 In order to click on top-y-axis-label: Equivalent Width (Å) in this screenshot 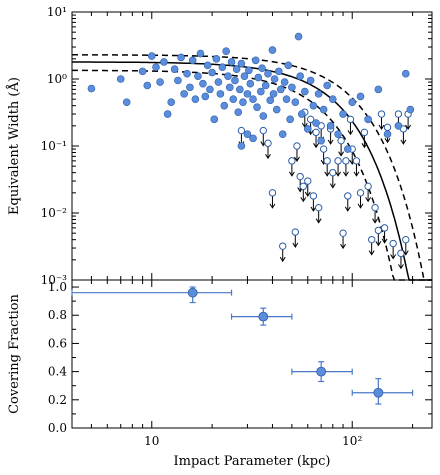, I will do `click(14, 146)`.